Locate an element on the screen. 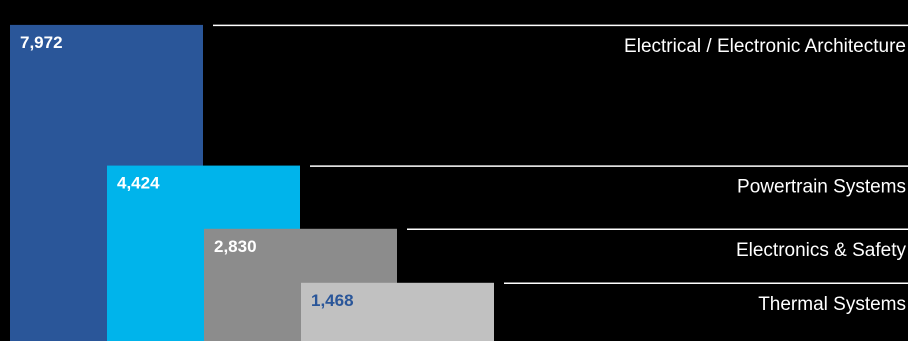  category-label-2: Electronics & Safety is located at coordinates (821, 250).